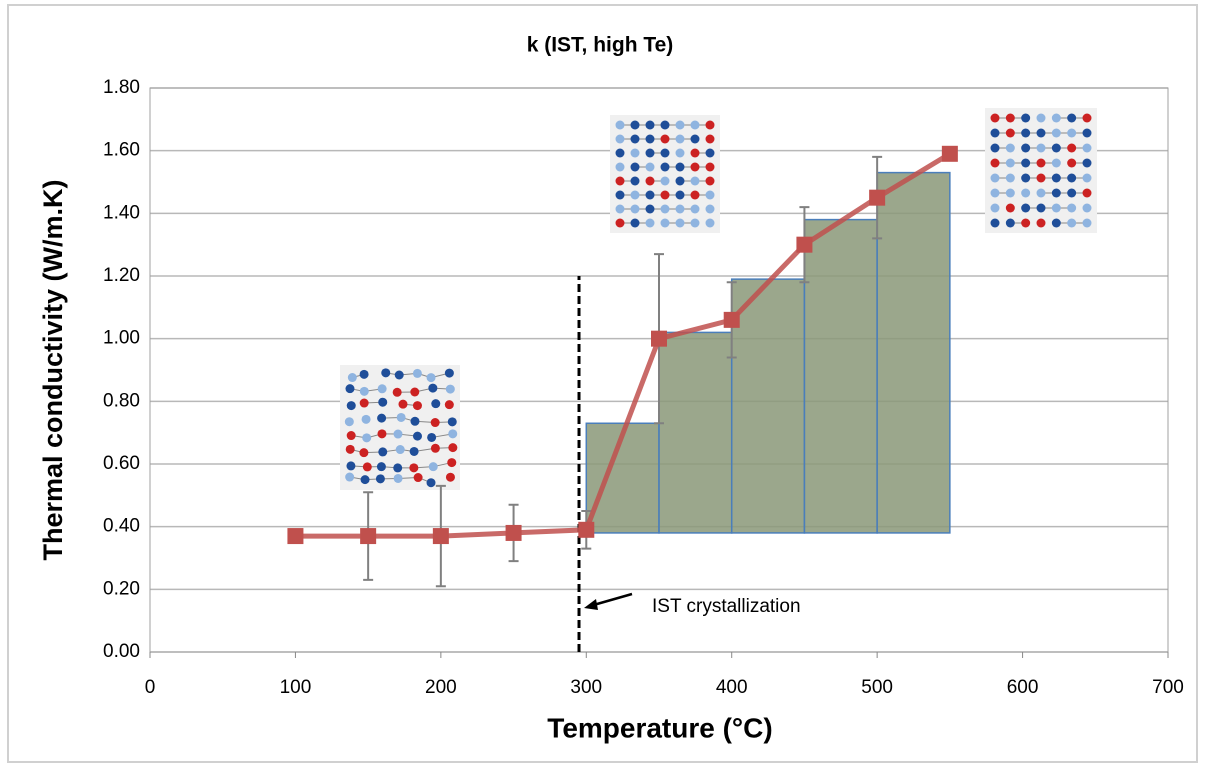 This screenshot has width=1205, height=767. What do you see at coordinates (586, 687) in the screenshot?
I see `x-tick-label: 300` at bounding box center [586, 687].